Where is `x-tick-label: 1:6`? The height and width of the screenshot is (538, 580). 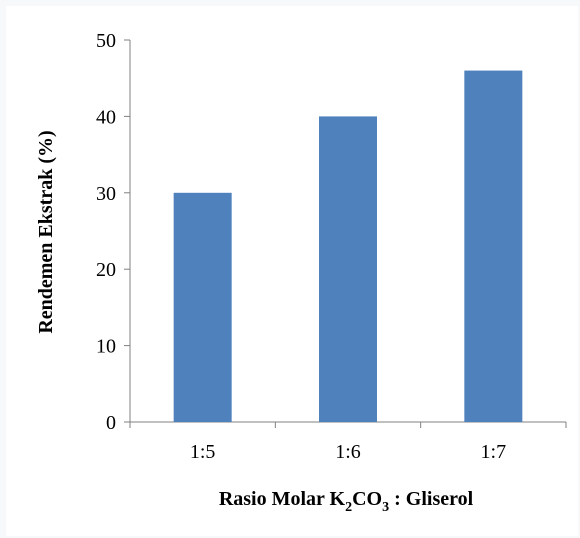
x-tick-label: 1:6 is located at coordinates (348, 452).